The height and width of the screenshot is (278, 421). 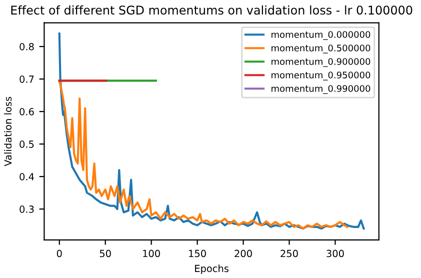 What do you see at coordinates (321, 89) in the screenshot?
I see `legend-label: momentum_0.990000` at bounding box center [321, 89].